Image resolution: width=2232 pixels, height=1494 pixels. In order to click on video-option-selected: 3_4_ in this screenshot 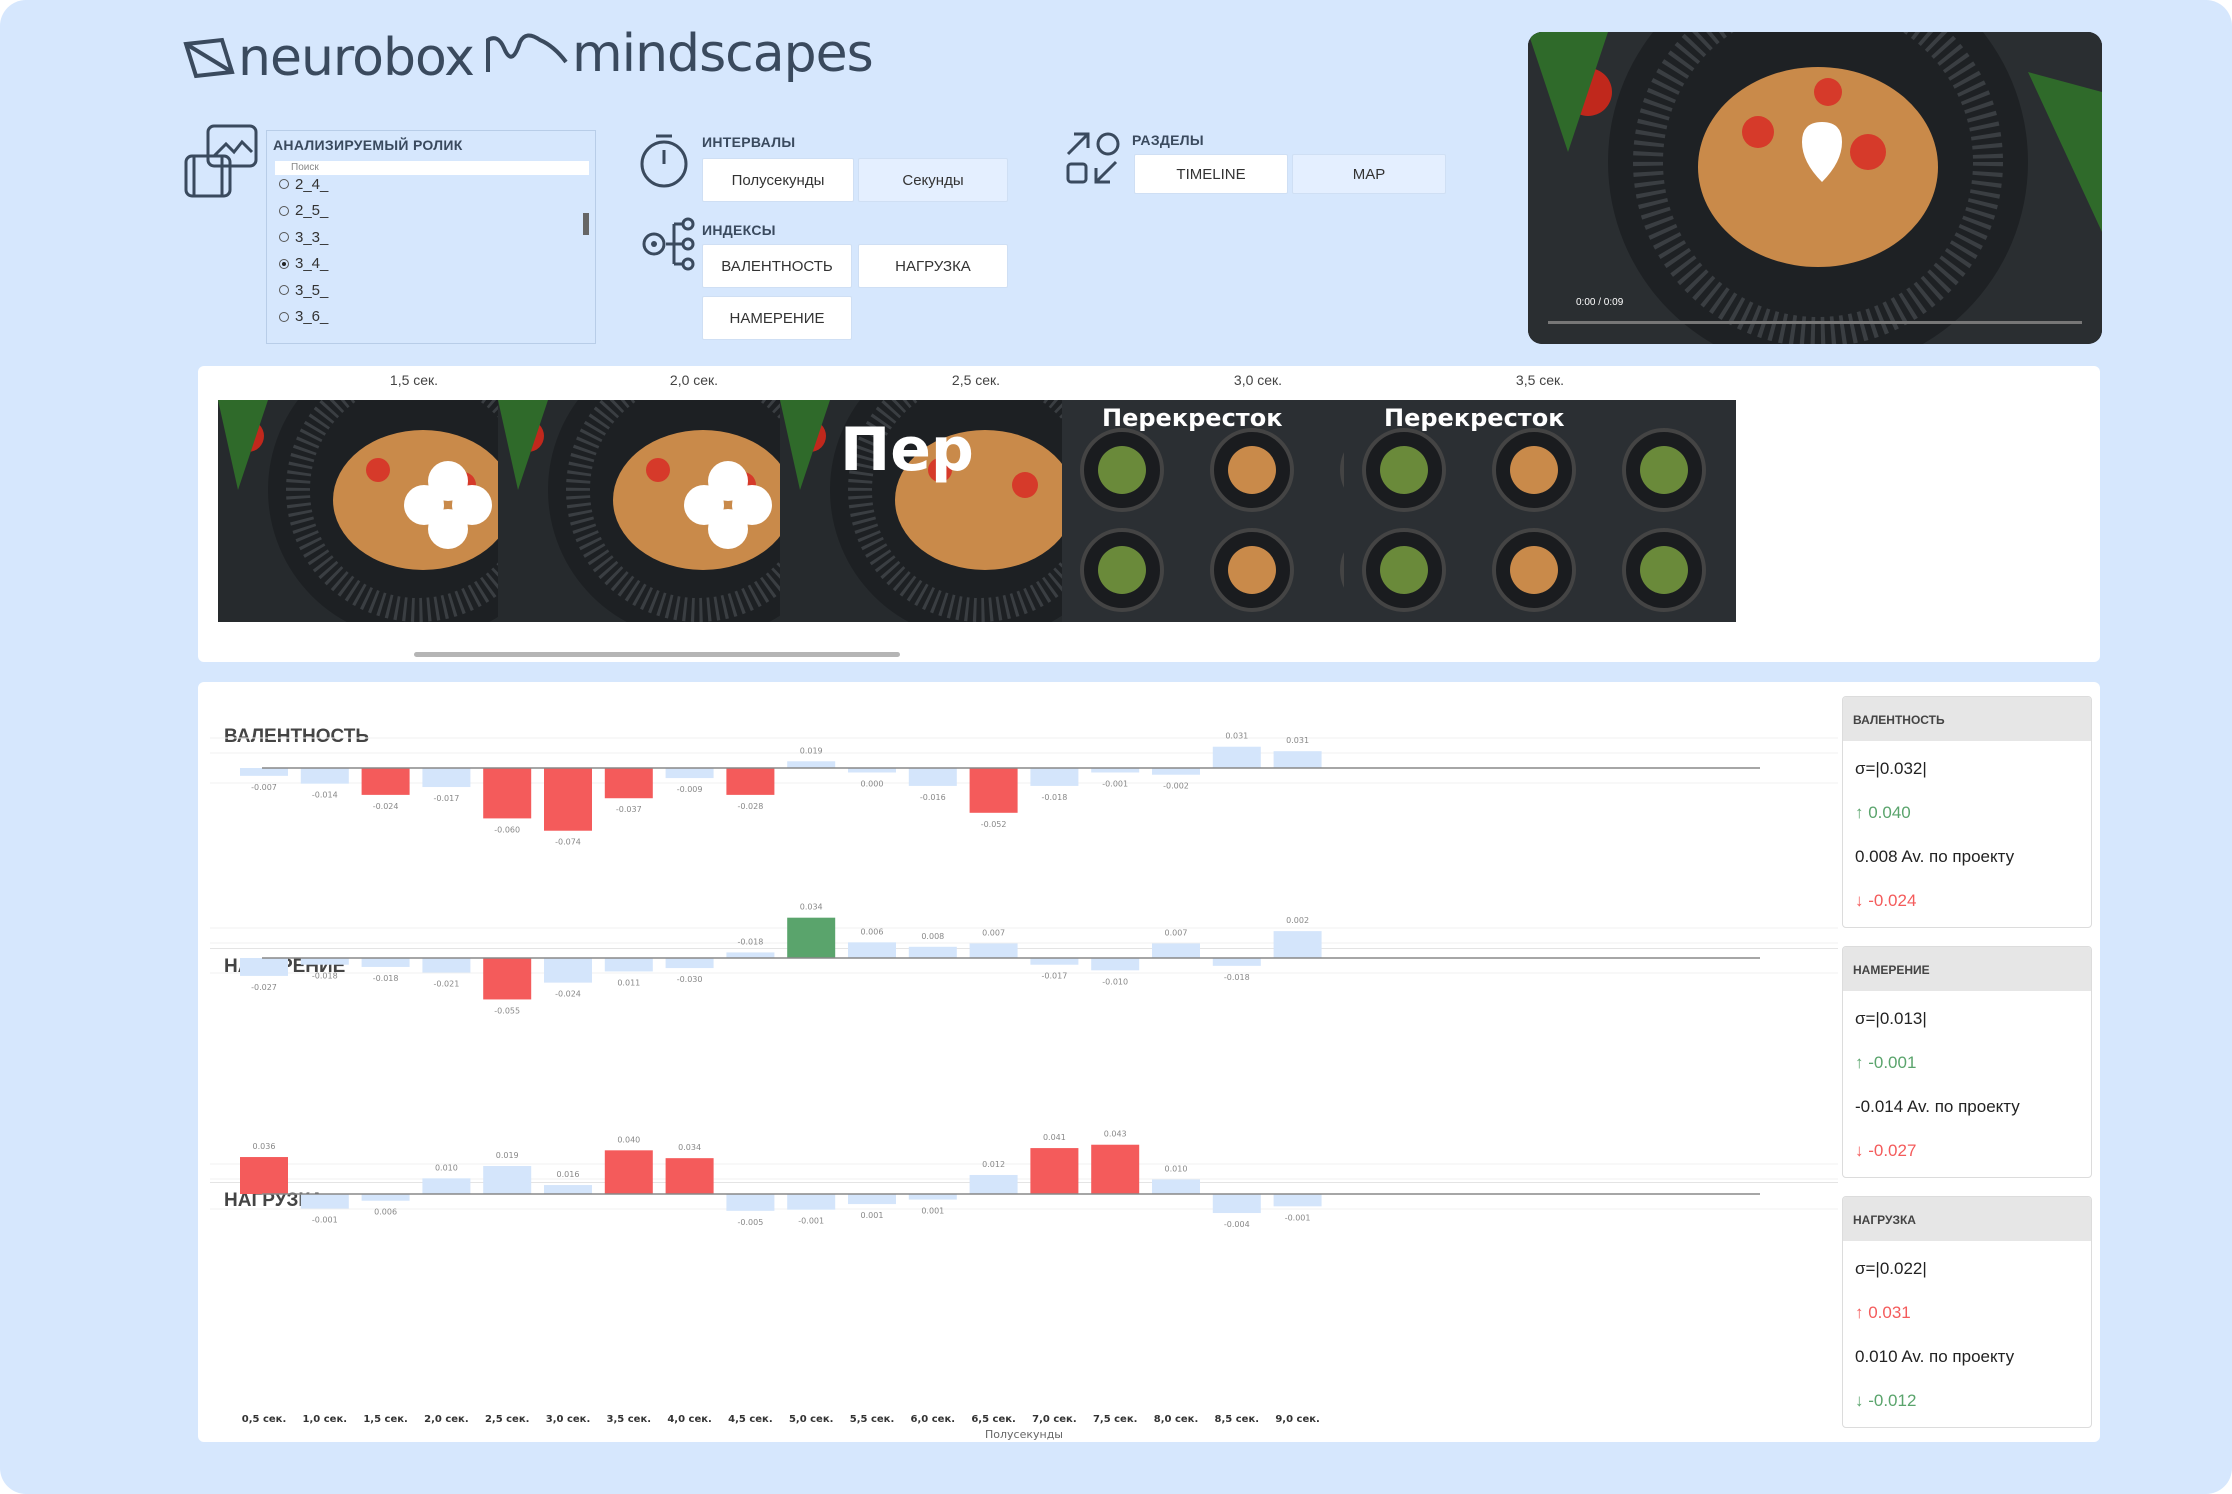, I will do `click(303, 264)`.